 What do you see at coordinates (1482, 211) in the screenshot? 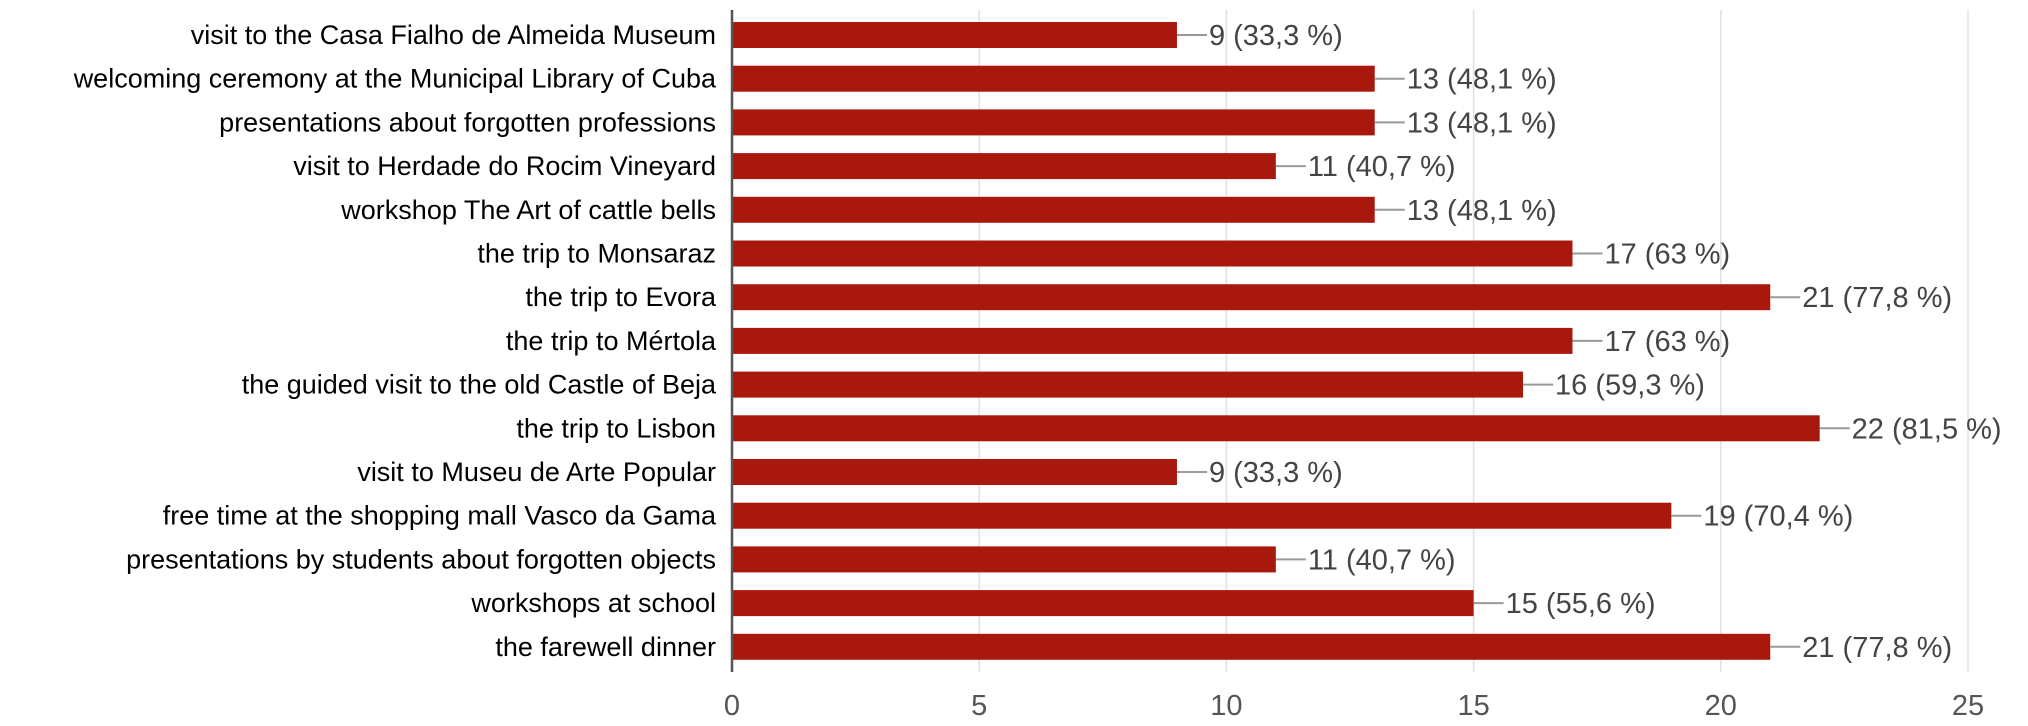
I see `data-label-4: 13 (48,1 %)` at bounding box center [1482, 211].